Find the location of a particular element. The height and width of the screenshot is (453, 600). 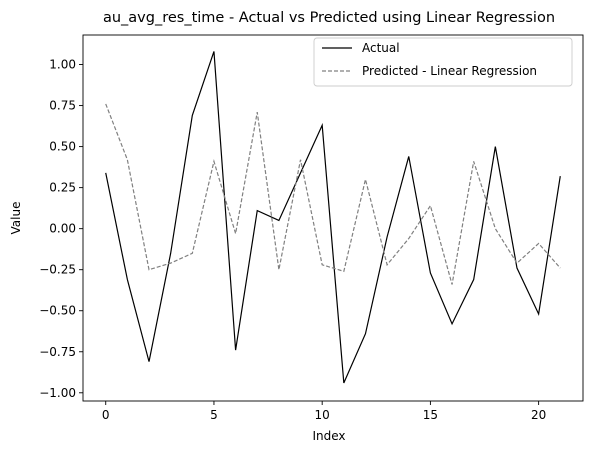

y-tick-label: −1.00 is located at coordinates (57, 393).